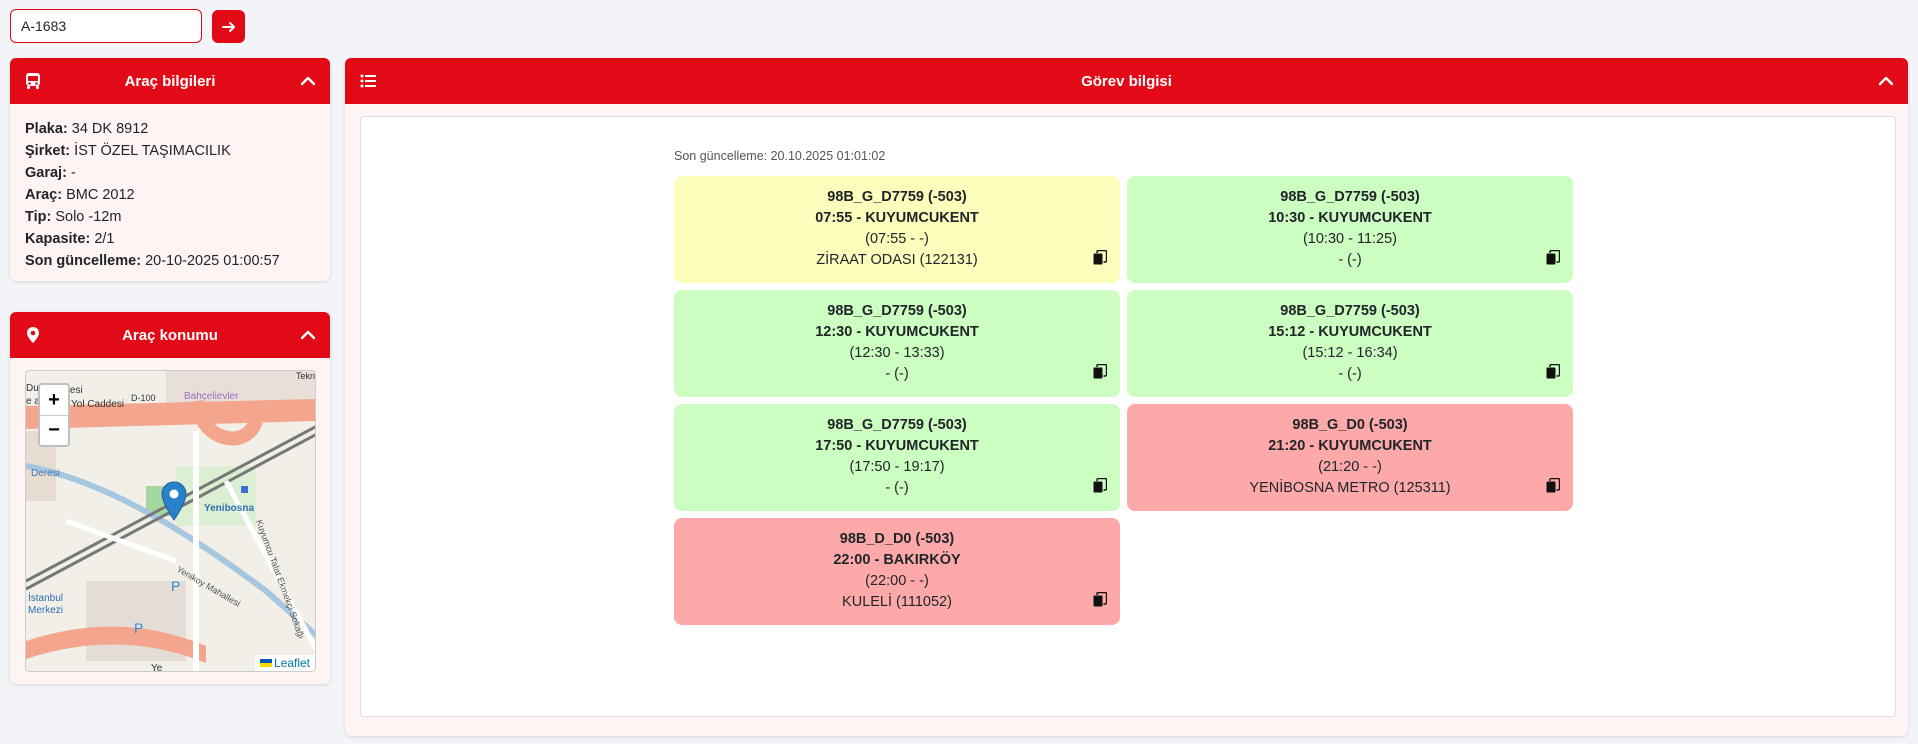  I want to click on trip-range: (21:20 - -), so click(1350, 467).